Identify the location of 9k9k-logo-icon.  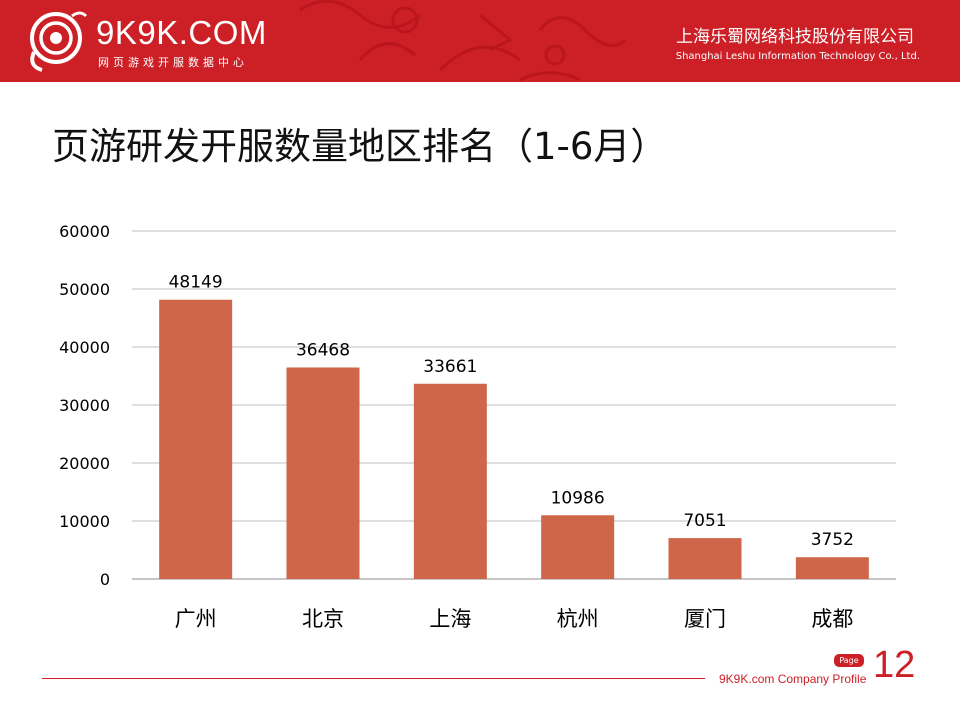
(59, 41).